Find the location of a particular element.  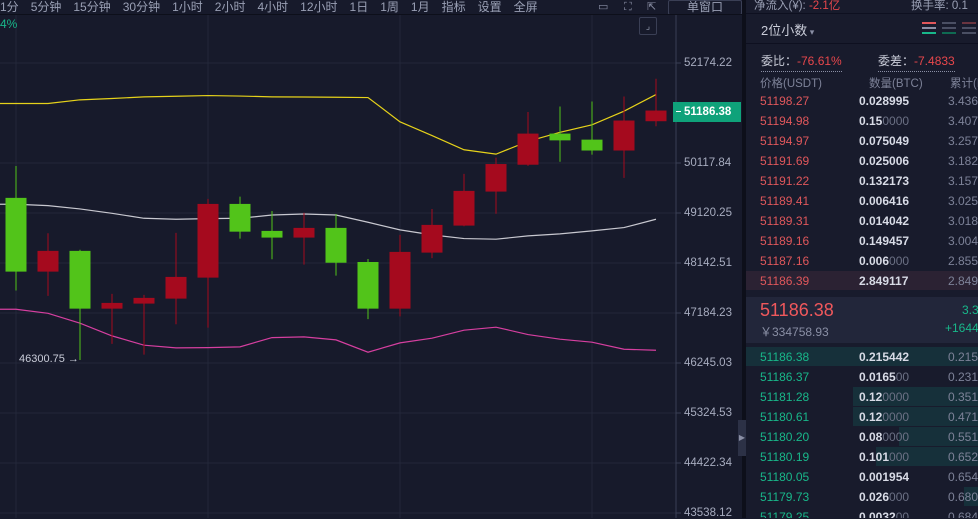

timeframe-tab: 1周 is located at coordinates (389, 7).